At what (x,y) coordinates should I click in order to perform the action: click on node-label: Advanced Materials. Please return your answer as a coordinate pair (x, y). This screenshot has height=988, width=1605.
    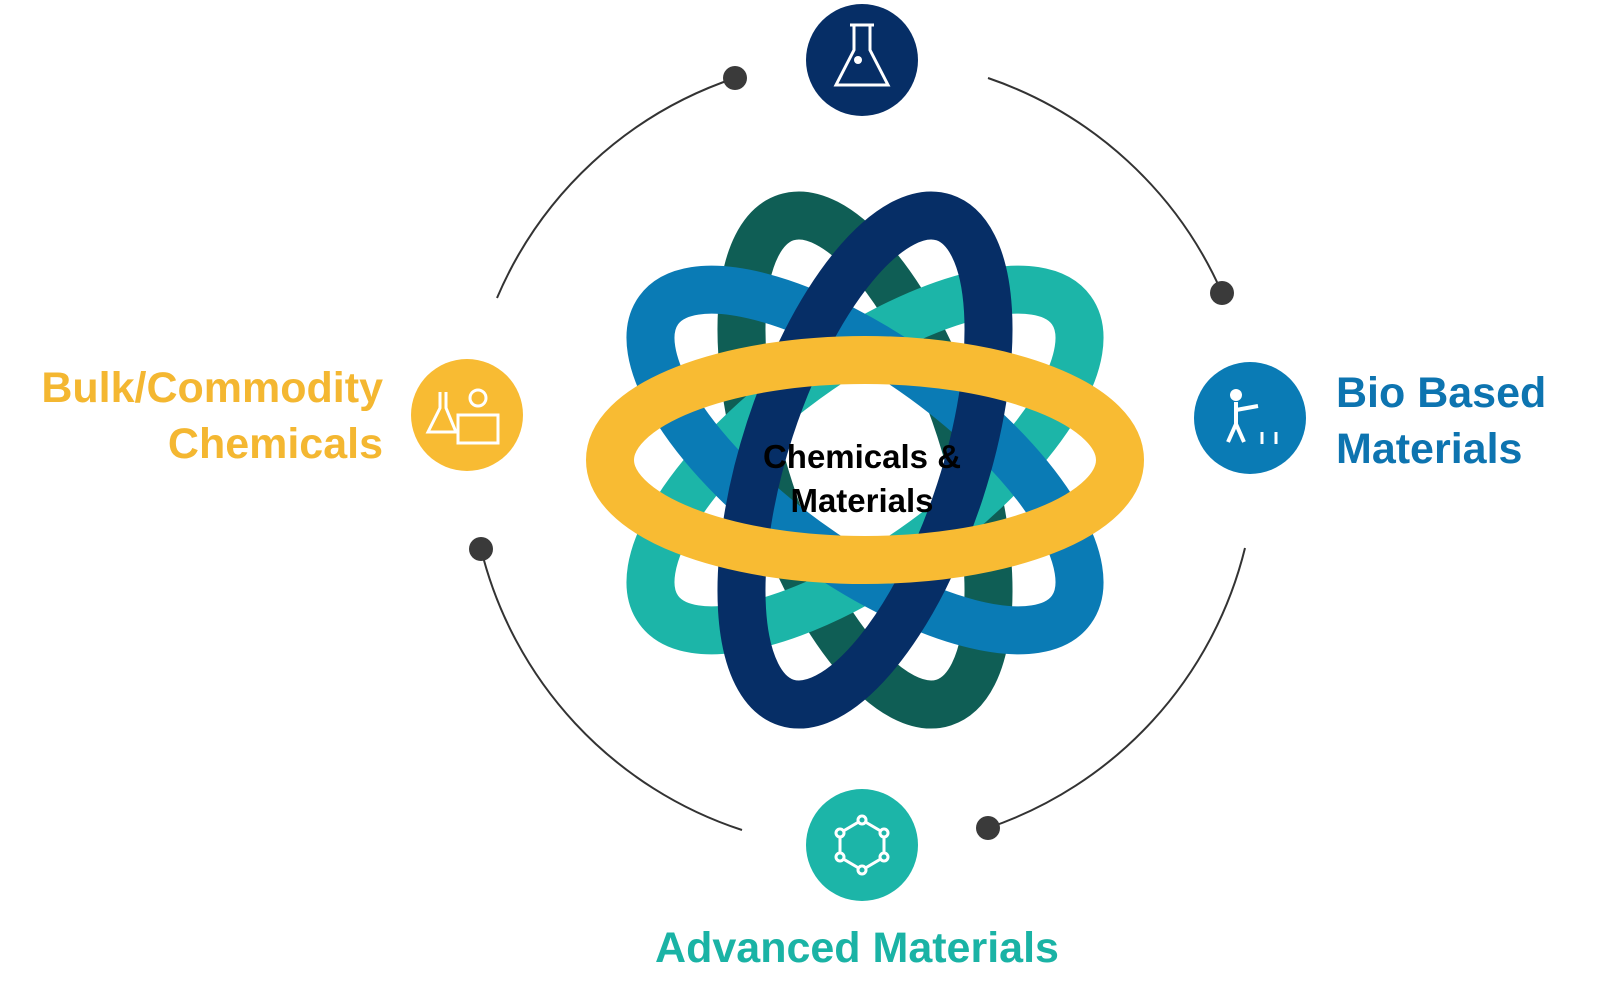
    Looking at the image, I should click on (857, 948).